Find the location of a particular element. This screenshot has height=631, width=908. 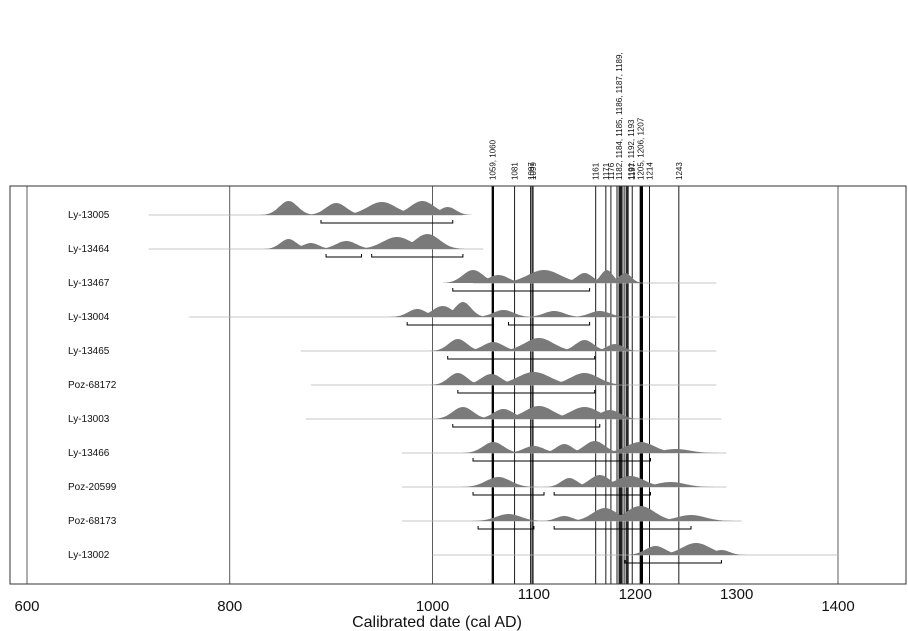

x-tick-label: 1000 is located at coordinates (432, 606).